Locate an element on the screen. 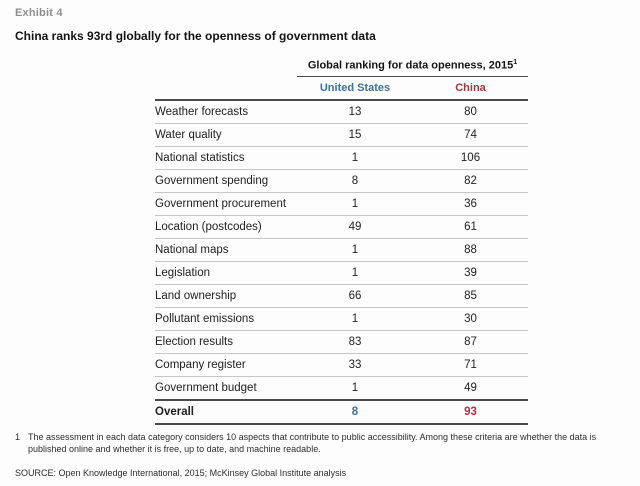  table-row: Water quality 15 74 is located at coordinates (341, 135).